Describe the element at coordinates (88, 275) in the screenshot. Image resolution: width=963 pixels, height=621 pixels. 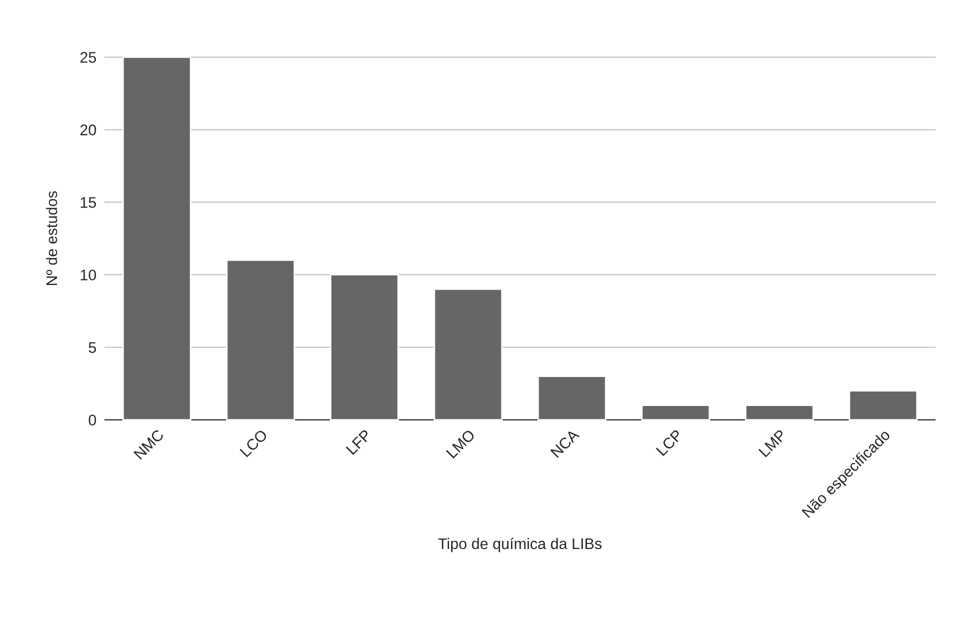
I see `y-tick-label: 10` at that location.